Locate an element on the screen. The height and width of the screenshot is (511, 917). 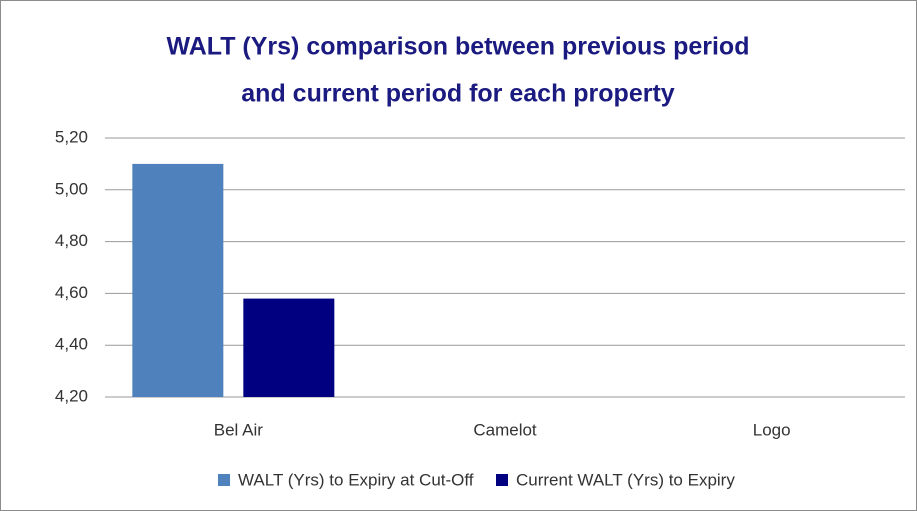
y-tick-label: 5,00 is located at coordinates (71, 188).